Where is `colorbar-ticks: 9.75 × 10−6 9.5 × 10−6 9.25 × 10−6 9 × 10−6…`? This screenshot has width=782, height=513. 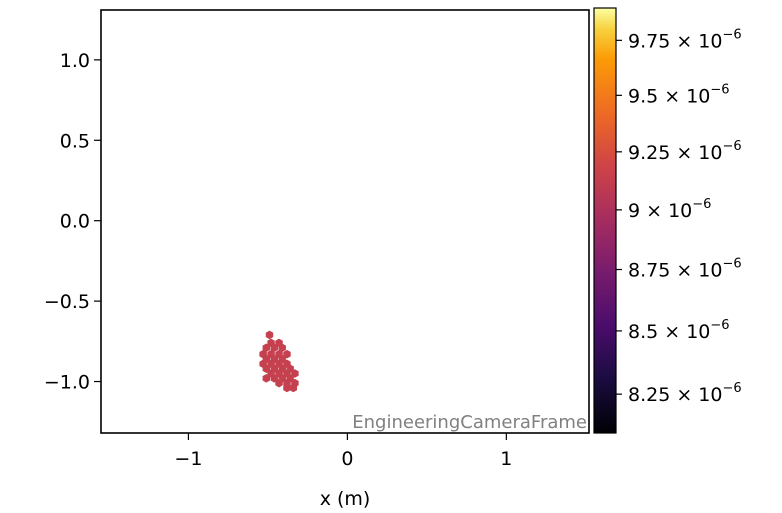 colorbar-ticks: 9.75 × 10−6 9.5 × 10−6 9.25 × 10−6 9 × 10−6… is located at coordinates (679, 216).